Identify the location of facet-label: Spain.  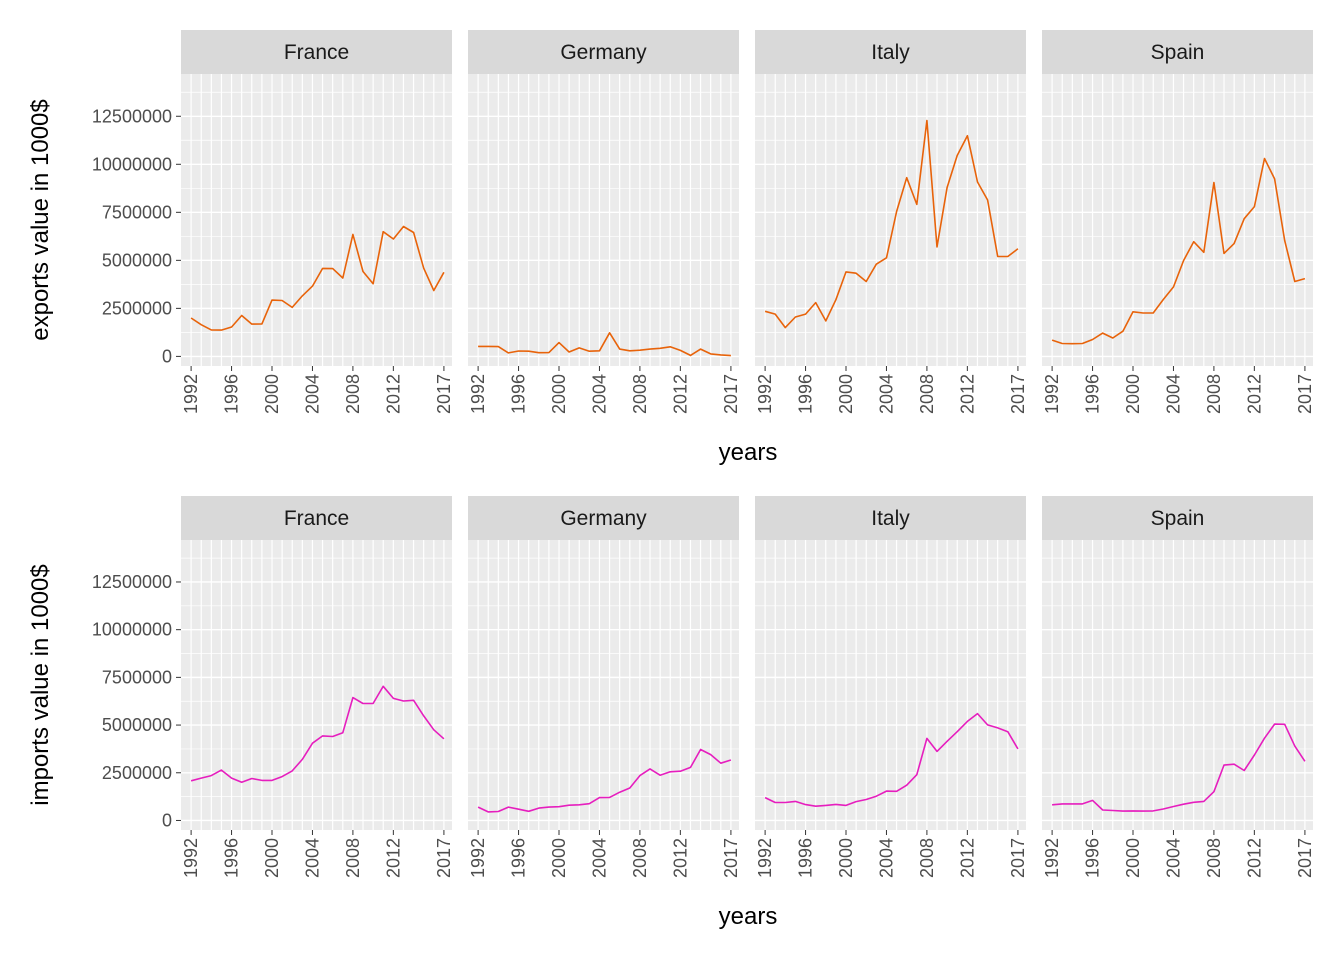
(1178, 518).